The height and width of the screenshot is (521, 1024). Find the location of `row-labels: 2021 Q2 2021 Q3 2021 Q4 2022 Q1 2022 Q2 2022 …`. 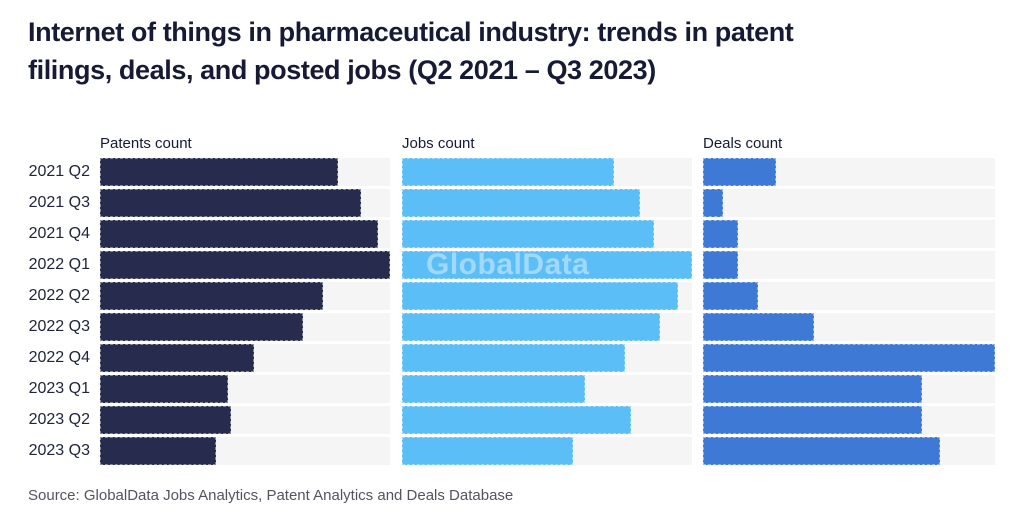

row-labels: 2021 Q2 2021 Q3 2021 Q4 2022 Q1 2022 Q2 2022 … is located at coordinates (45, 311).